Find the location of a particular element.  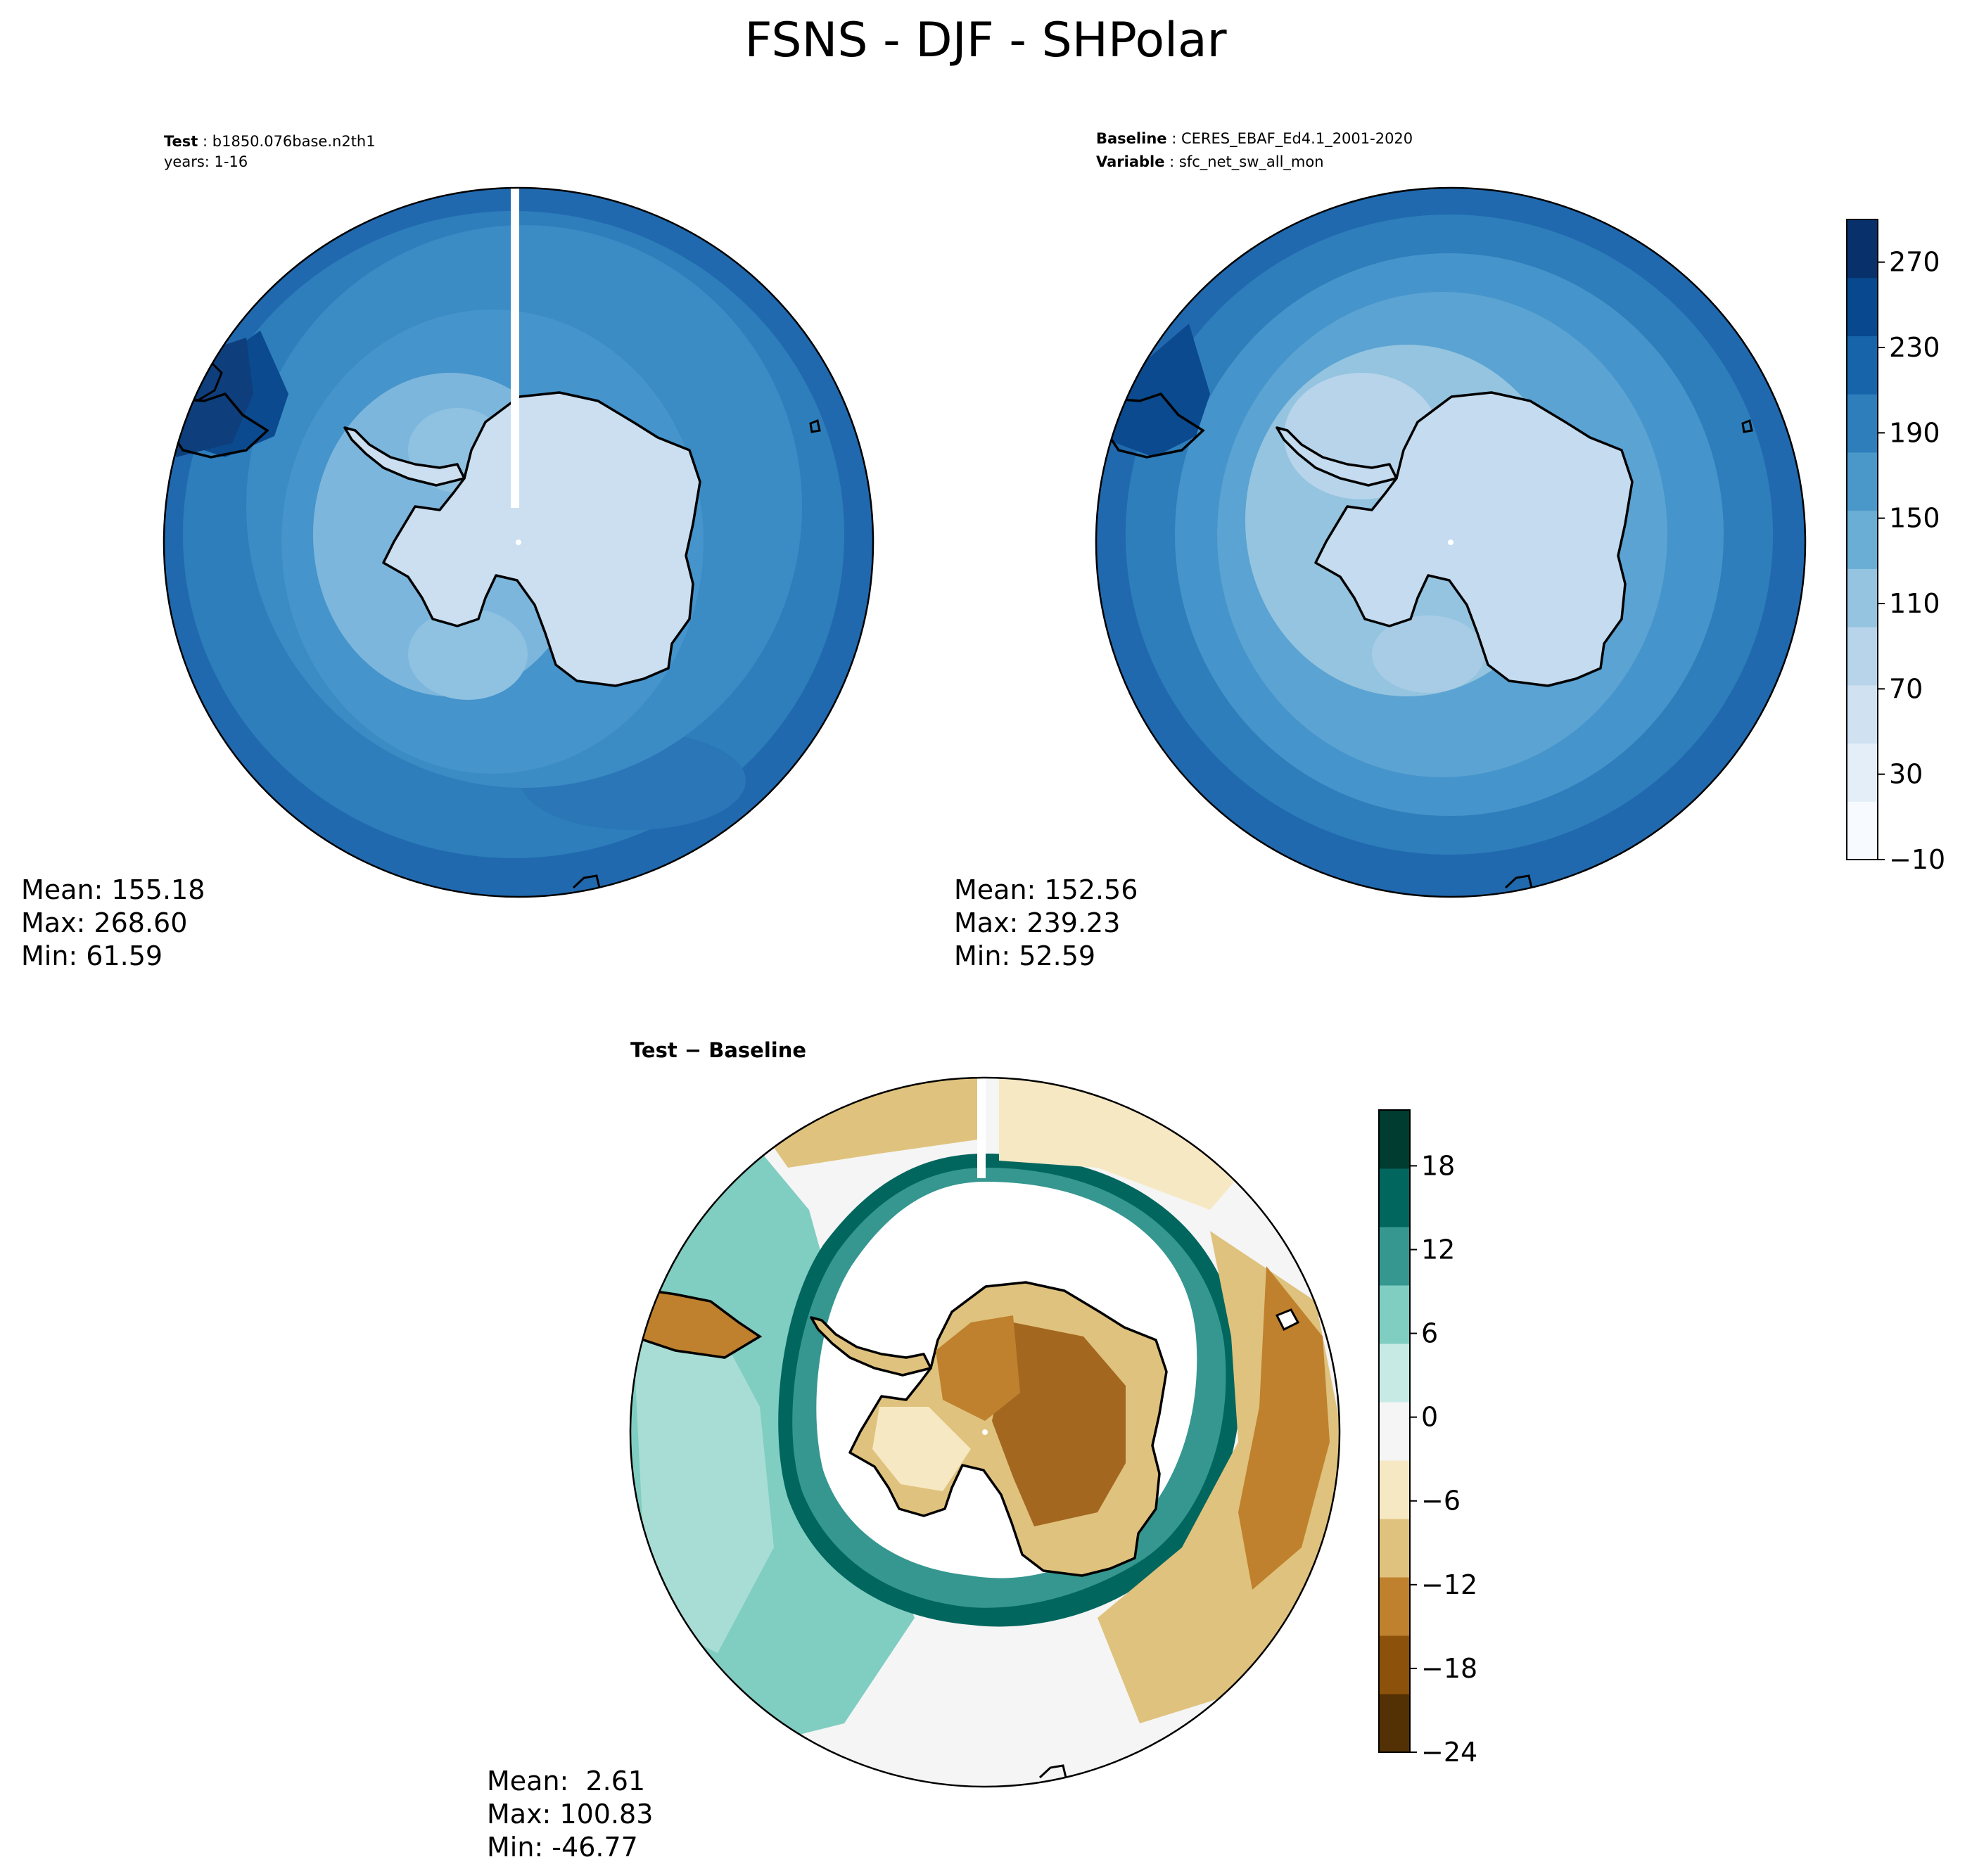

north-east-ocean-light-negative is located at coordinates (1126, 1144).